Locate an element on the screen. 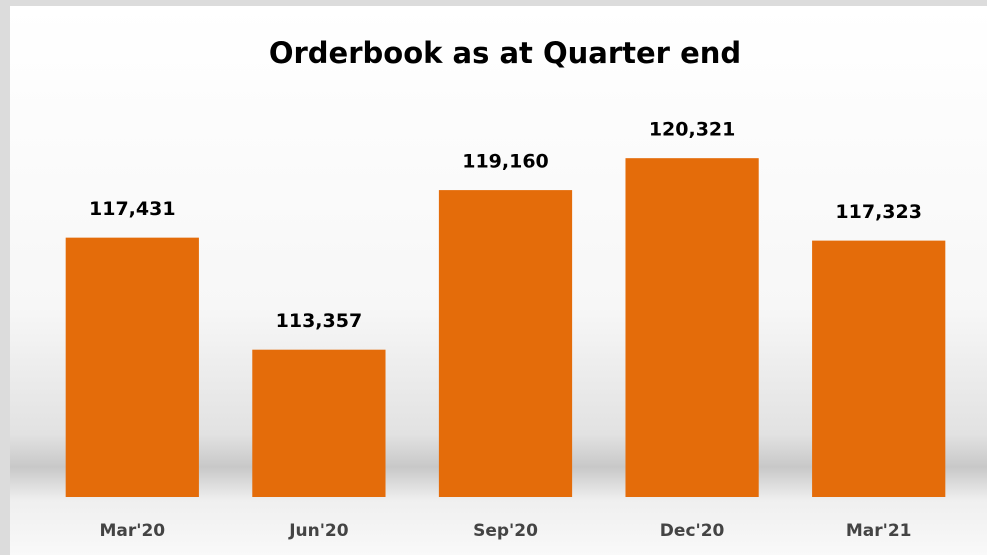 Image resolution: width=987 pixels, height=555 pixels. data-label: 119,160 is located at coordinates (505, 162).